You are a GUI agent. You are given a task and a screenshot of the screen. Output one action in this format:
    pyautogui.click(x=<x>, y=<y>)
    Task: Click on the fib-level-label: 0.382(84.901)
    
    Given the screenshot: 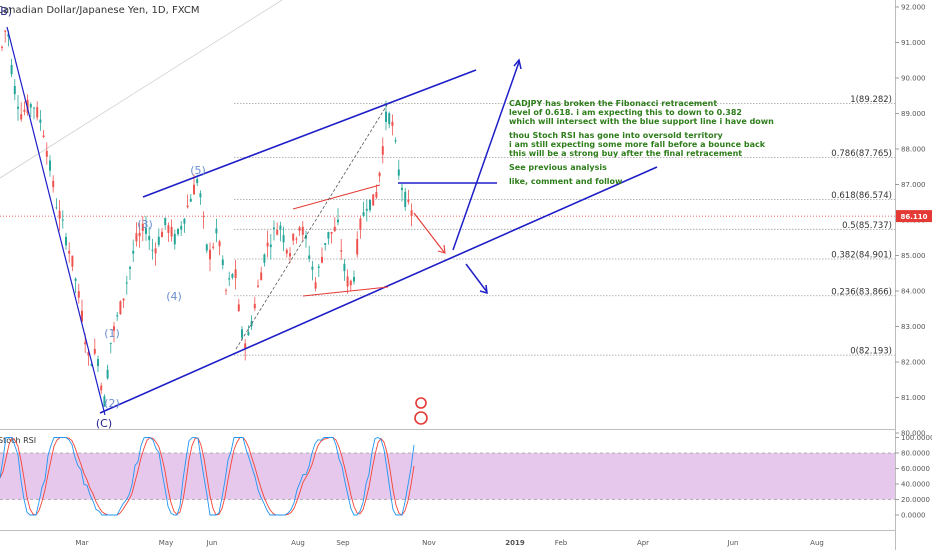 What is the action you would take?
    pyautogui.click(x=861, y=256)
    